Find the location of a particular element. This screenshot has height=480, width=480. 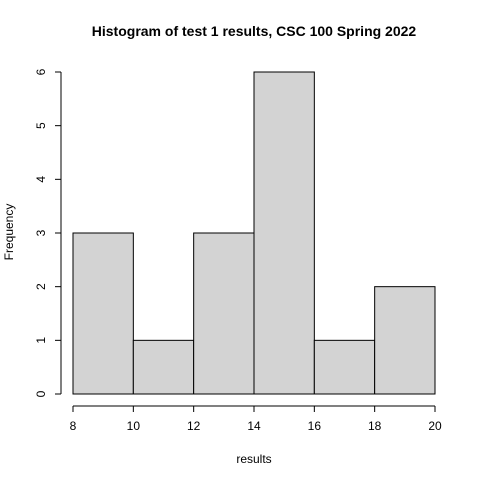

y-tick-label-3: 3 is located at coordinates (41, 232).